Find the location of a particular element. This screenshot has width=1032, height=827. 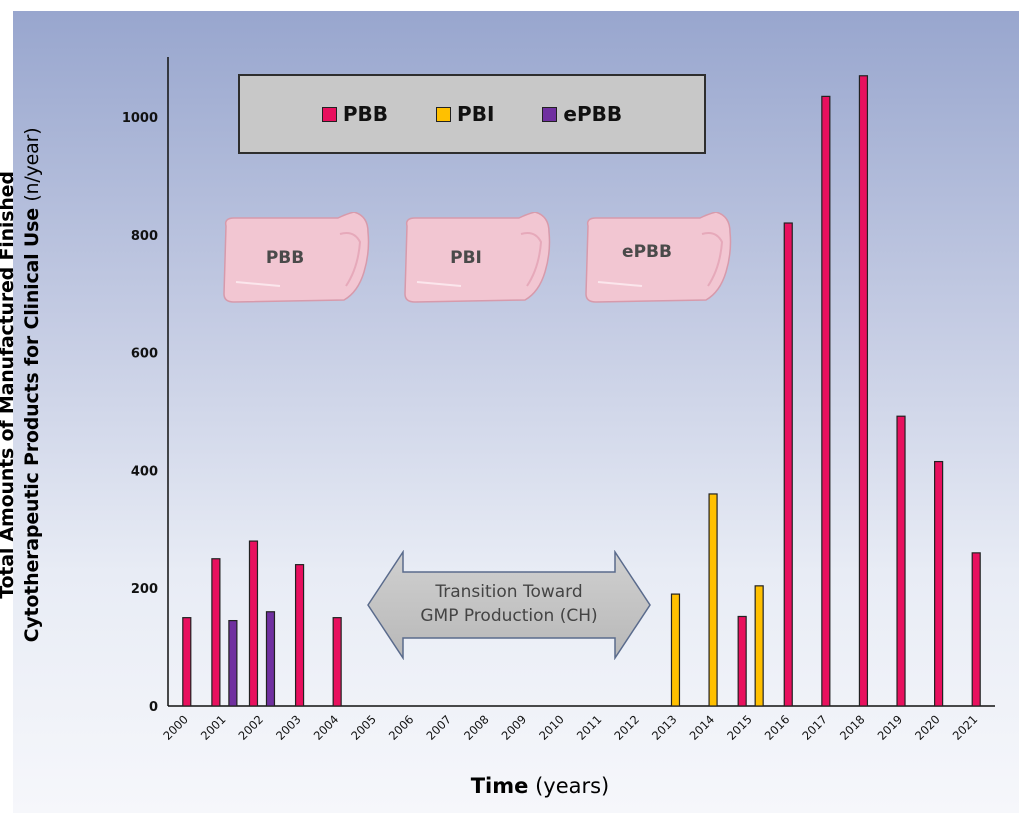

legend-swatch-pbi is located at coordinates (444, 114).